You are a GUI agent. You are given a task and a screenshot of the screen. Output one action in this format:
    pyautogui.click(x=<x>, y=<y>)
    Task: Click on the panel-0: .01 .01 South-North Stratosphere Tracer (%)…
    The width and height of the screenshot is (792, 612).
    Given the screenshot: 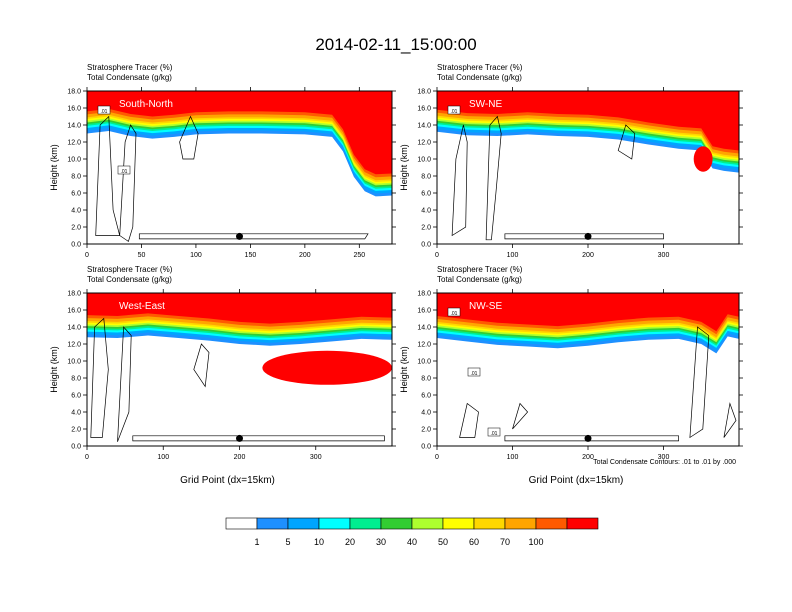 What is the action you would take?
    pyautogui.click(x=222, y=161)
    